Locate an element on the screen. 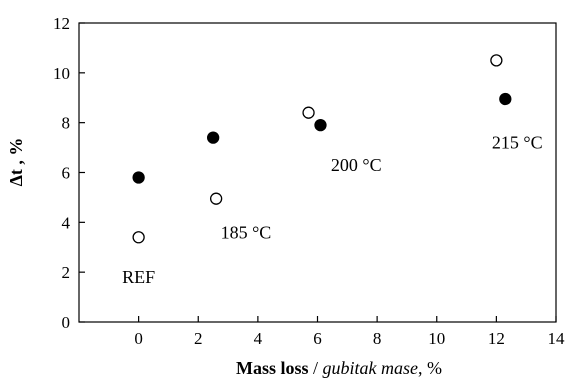  y-tick-label: 12 is located at coordinates (61, 23).